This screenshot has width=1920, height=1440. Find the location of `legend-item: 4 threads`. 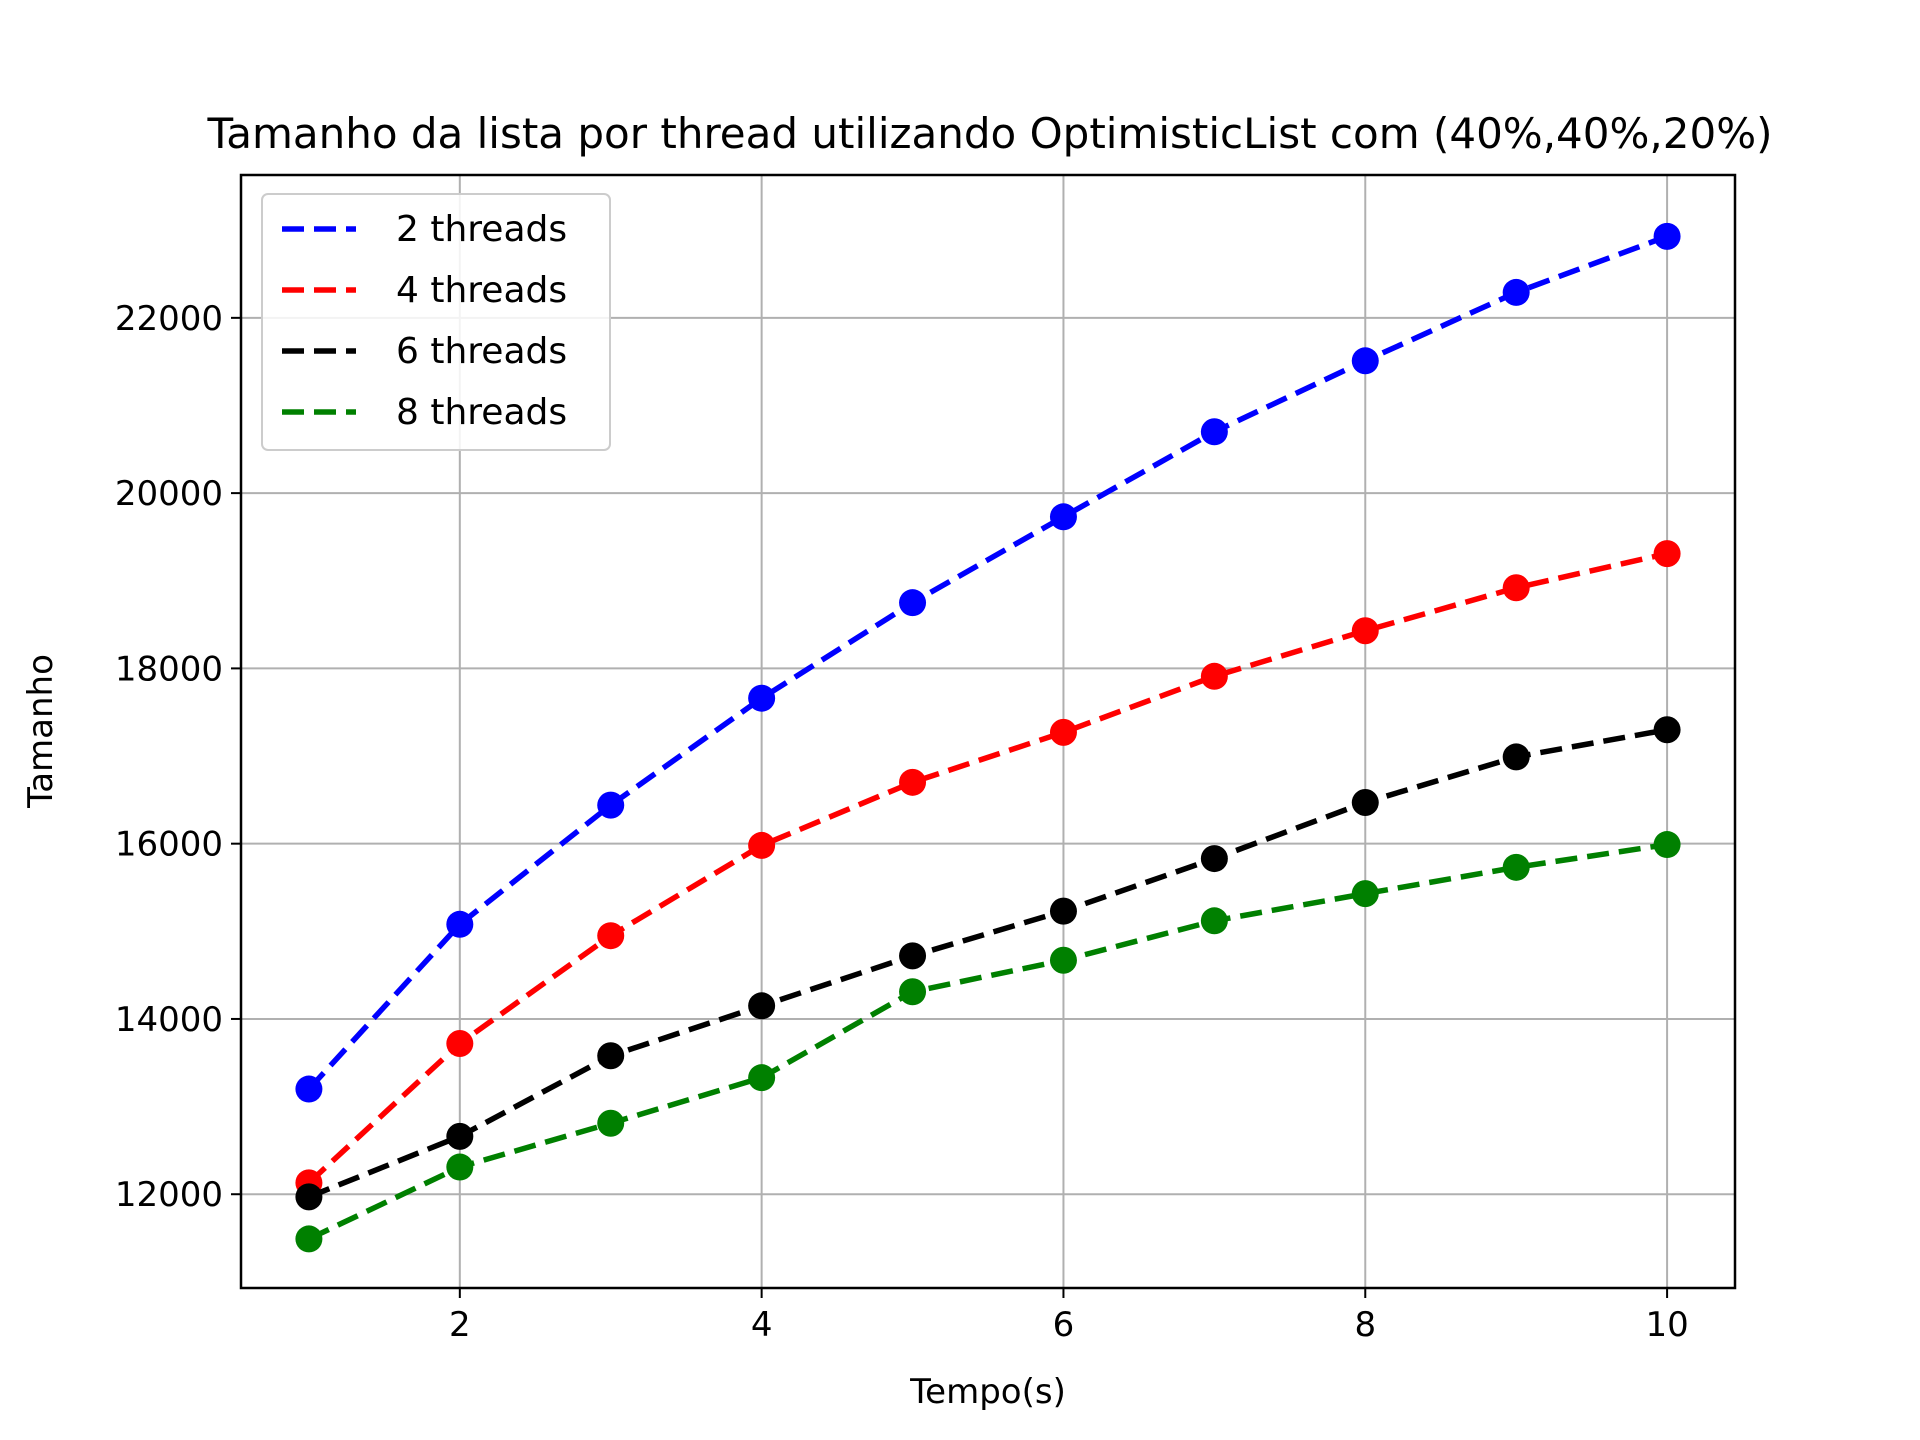

legend-item: 4 threads is located at coordinates (424, 290).